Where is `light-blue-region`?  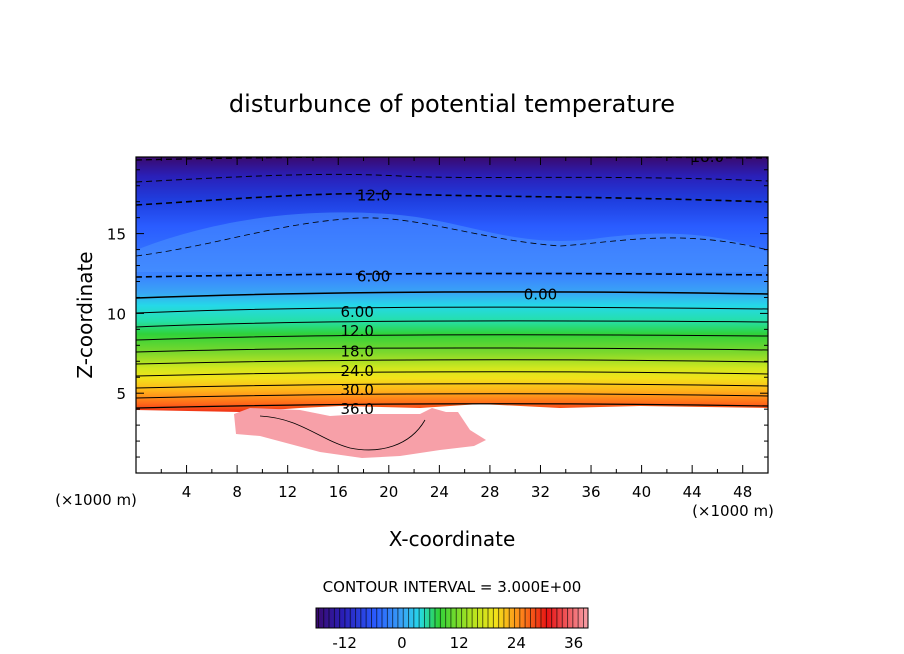
light-blue-region is located at coordinates (452, 242).